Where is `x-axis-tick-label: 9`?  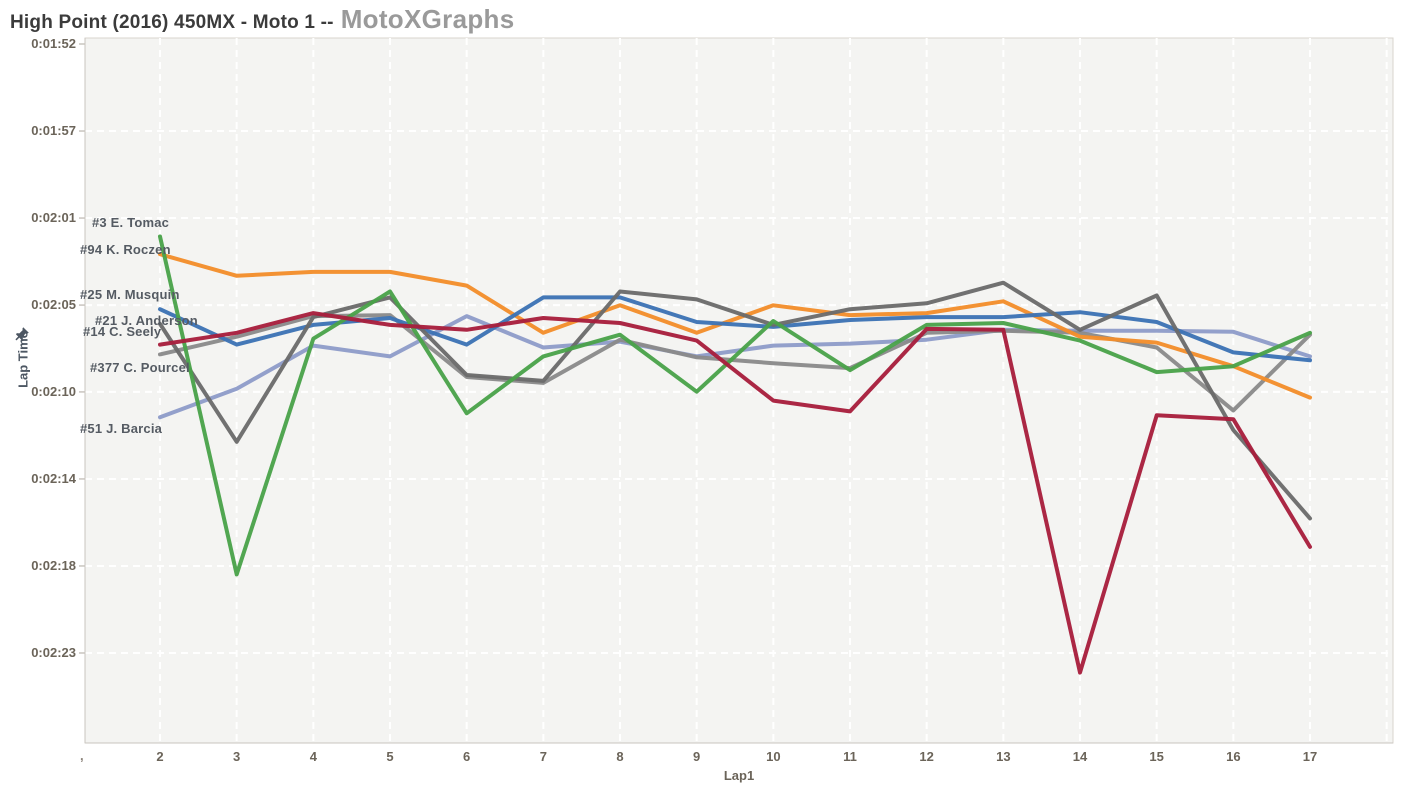
x-axis-tick-label: 9 is located at coordinates (697, 756).